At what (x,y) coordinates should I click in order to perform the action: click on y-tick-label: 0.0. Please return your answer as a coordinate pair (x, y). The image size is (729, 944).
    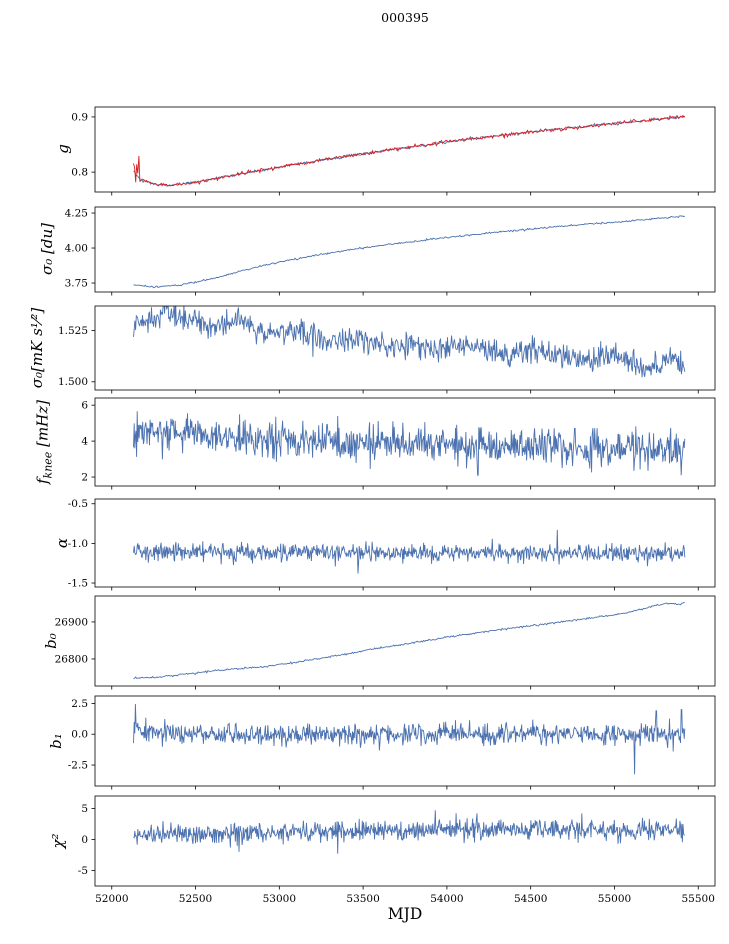
    Looking at the image, I should click on (79, 735).